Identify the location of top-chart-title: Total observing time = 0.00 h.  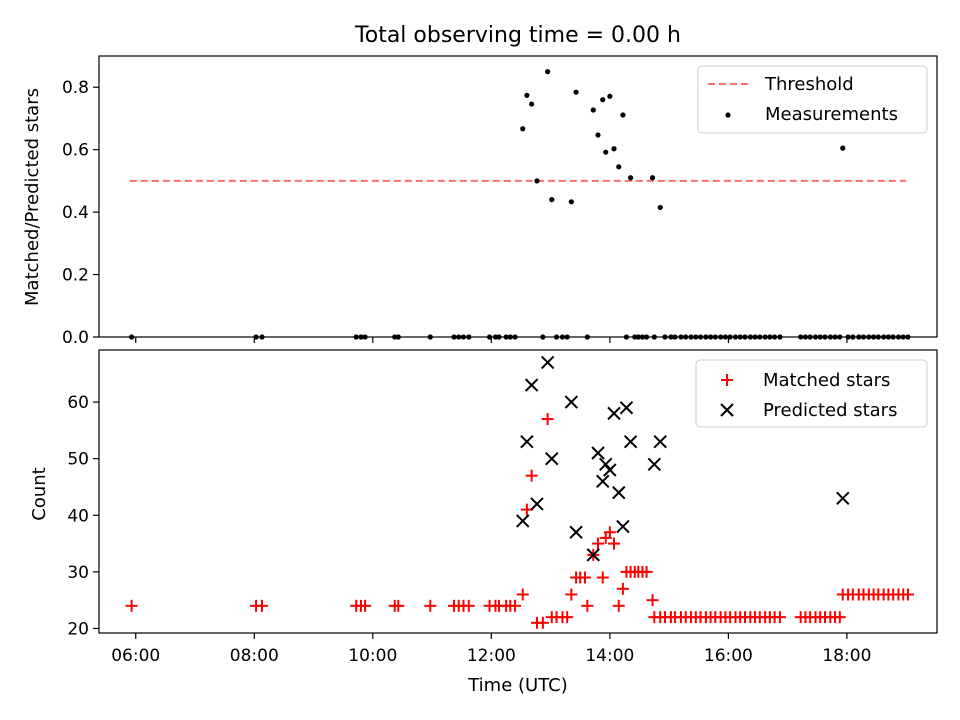
(517, 35).